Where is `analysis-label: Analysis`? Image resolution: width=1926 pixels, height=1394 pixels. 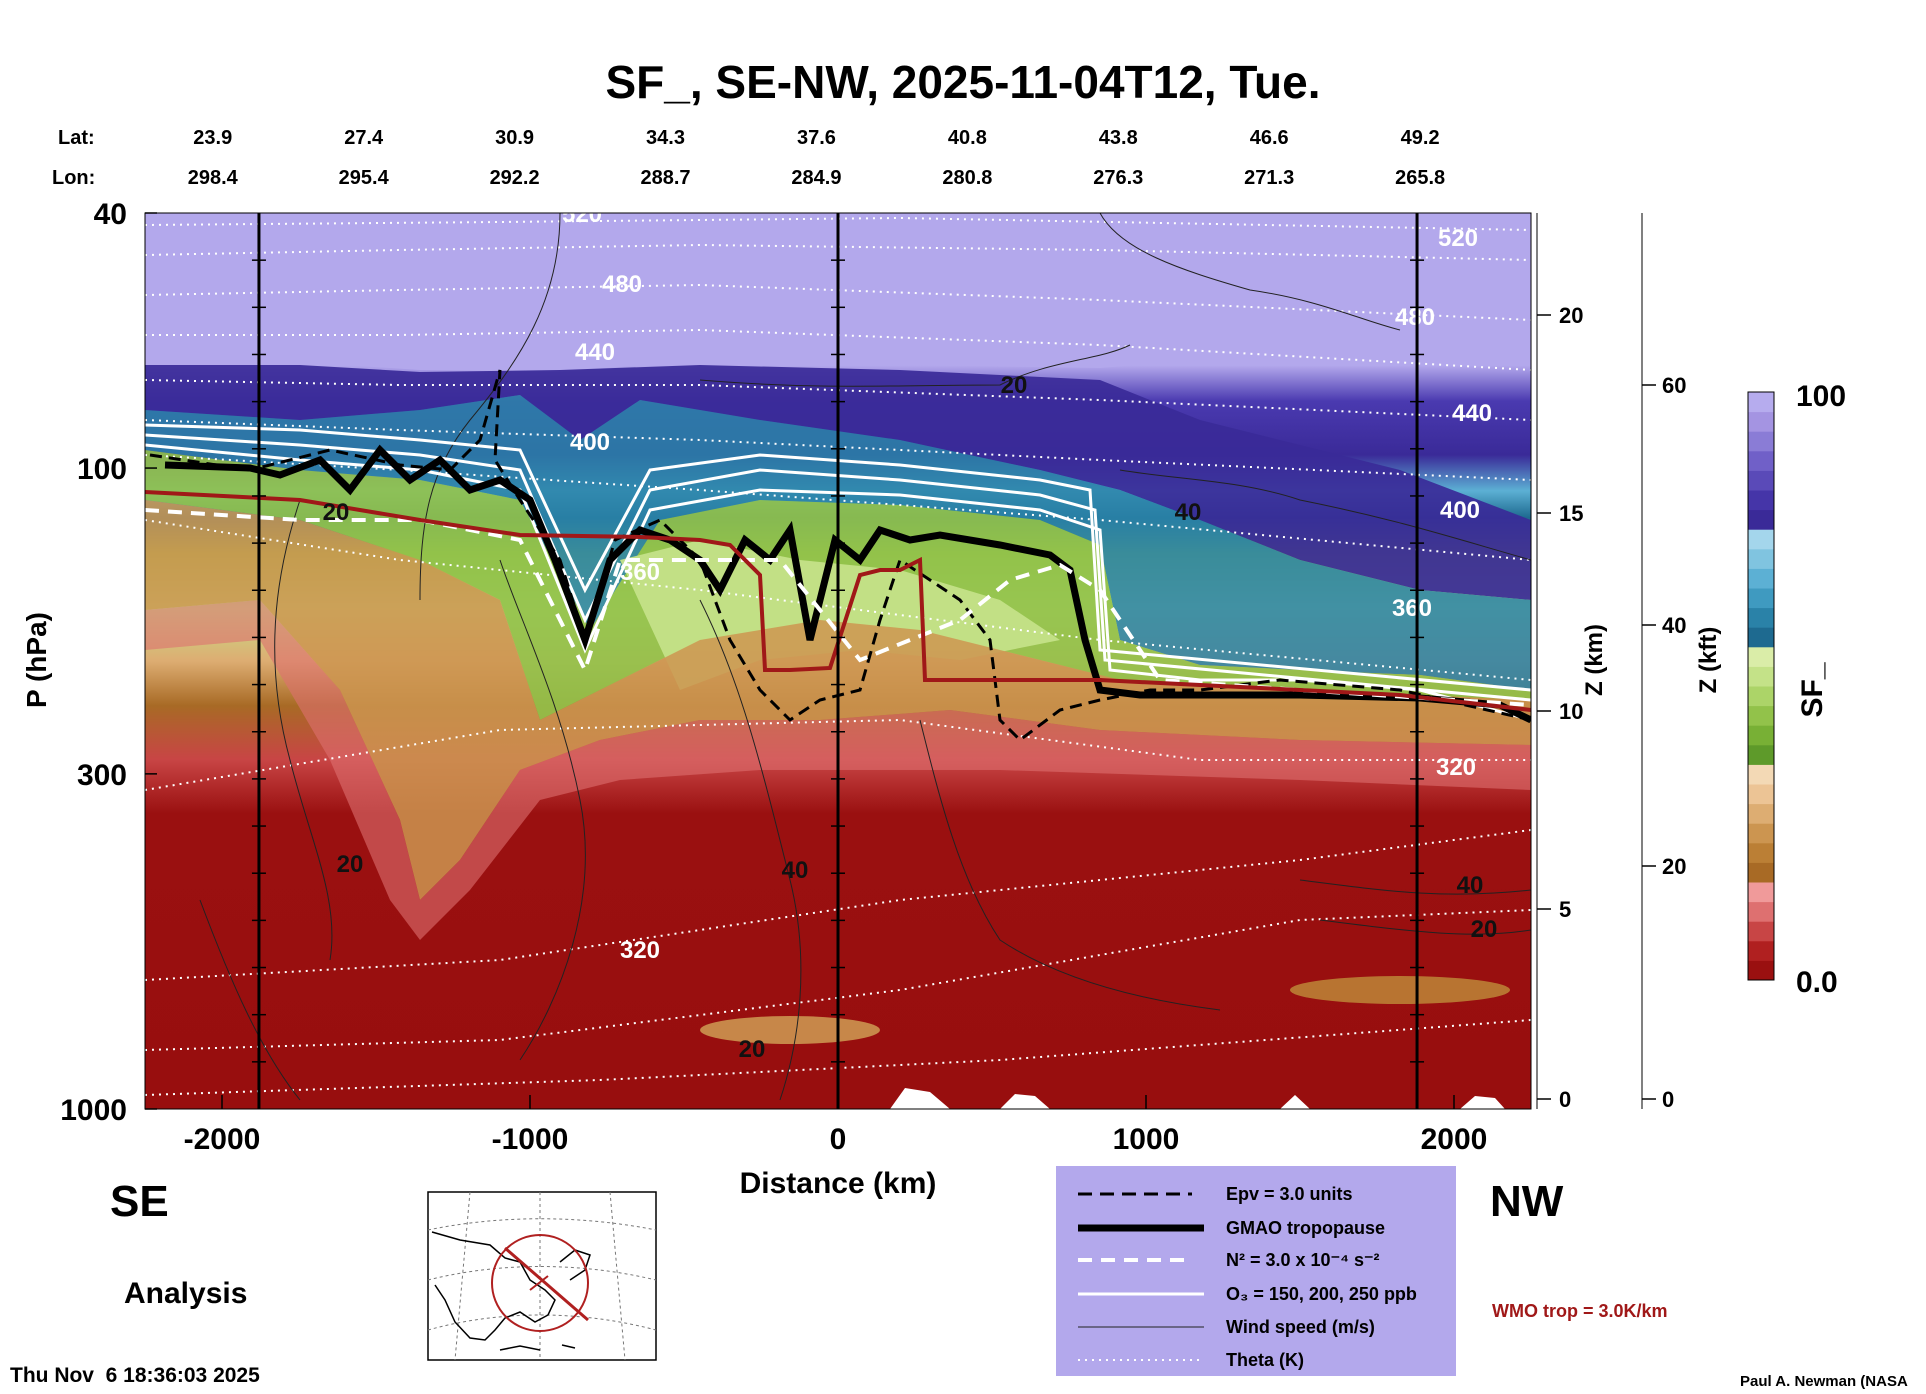 analysis-label: Analysis is located at coordinates (185, 1293).